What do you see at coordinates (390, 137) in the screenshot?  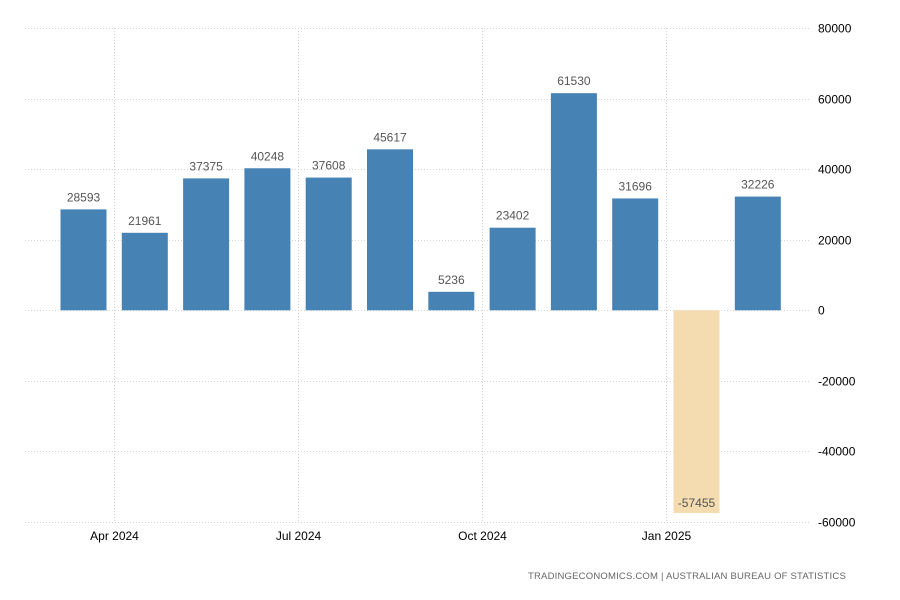 I see `data-label: 45617` at bounding box center [390, 137].